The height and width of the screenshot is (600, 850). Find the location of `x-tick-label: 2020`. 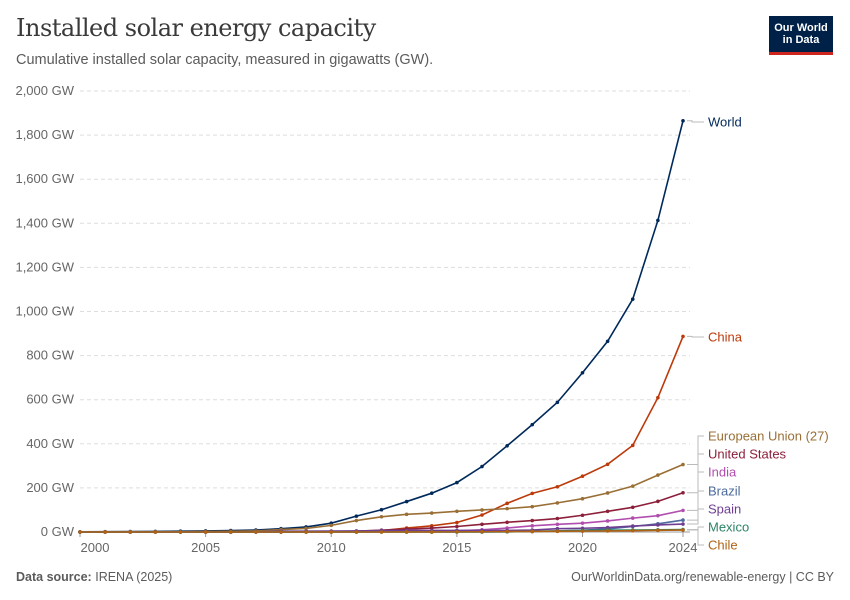

x-tick-label: 2020 is located at coordinates (582, 547).